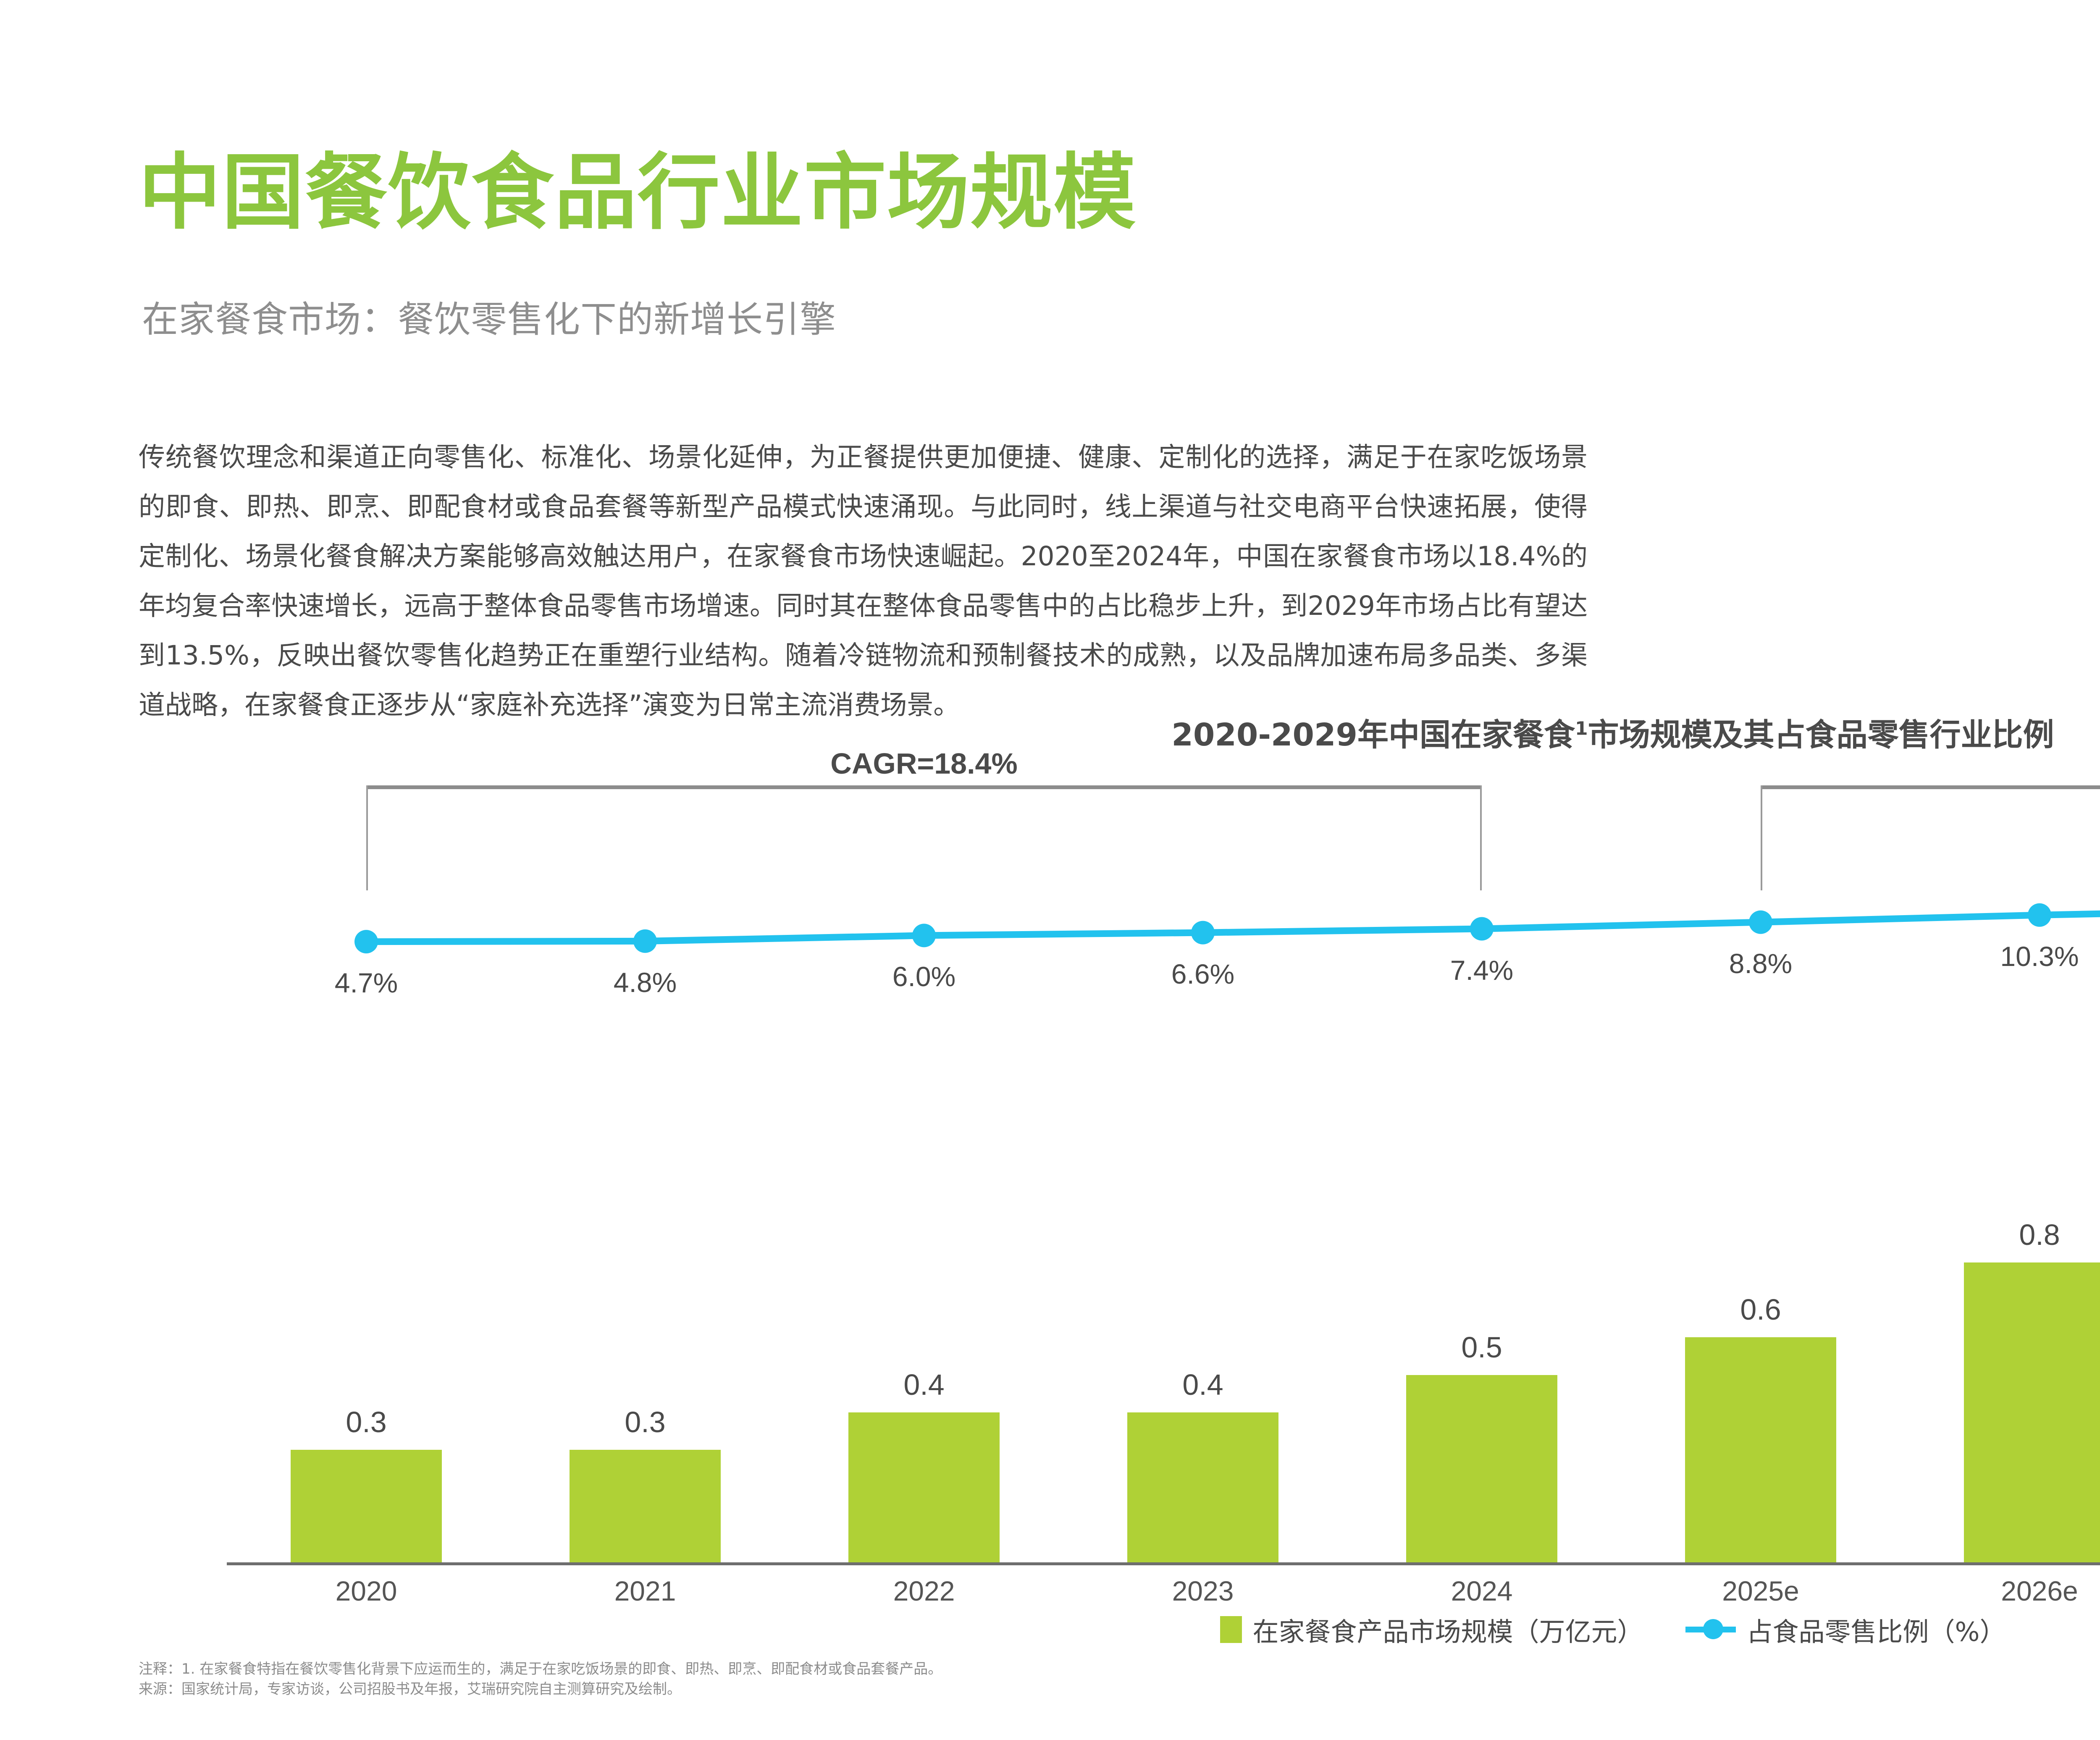 The height and width of the screenshot is (1740, 2100). Describe the element at coordinates (1481, 837) in the screenshot. I see `cagr-bracket-leg-right` at that location.